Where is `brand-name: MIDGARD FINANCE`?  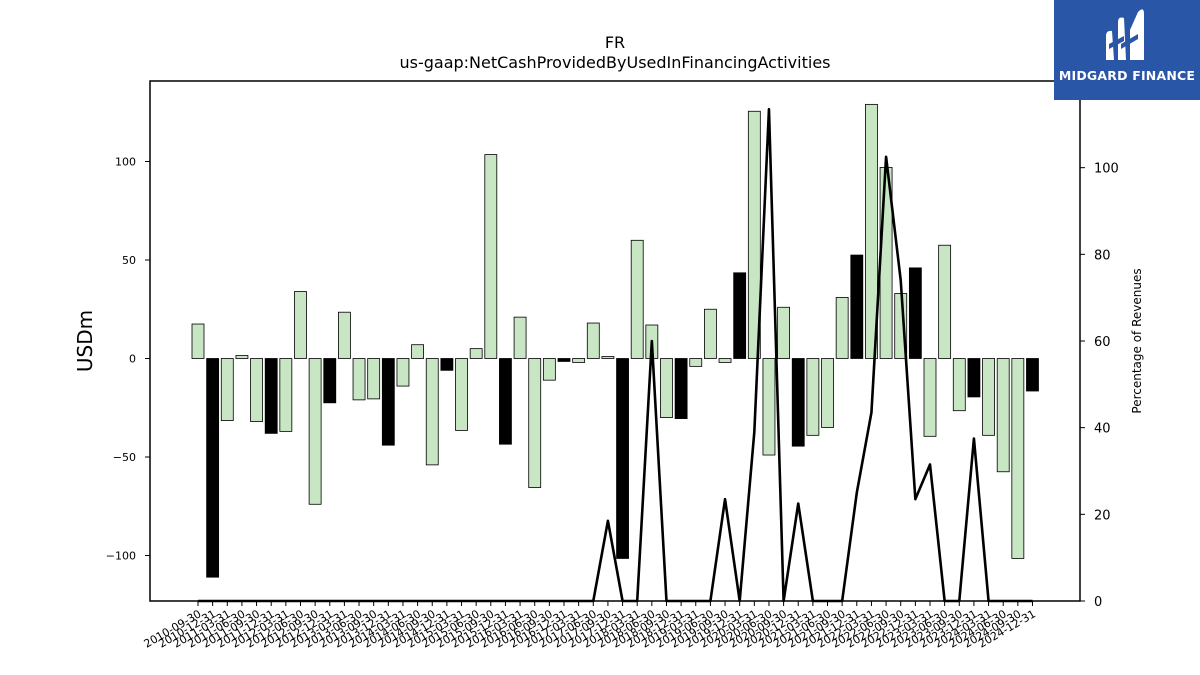
brand-name: MIDGARD FINANCE is located at coordinates (1127, 75).